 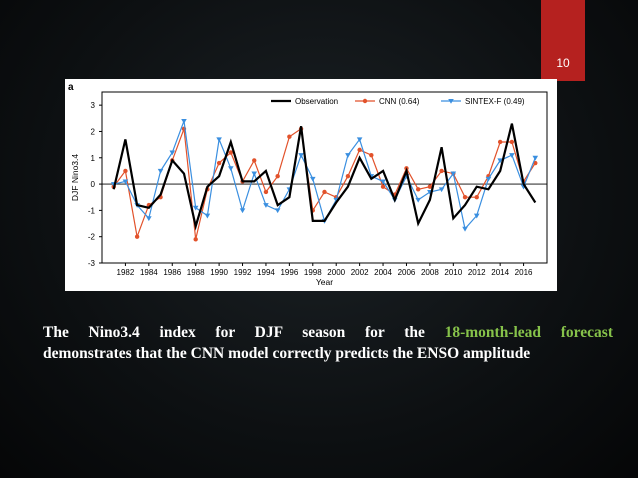 What do you see at coordinates (126, 272) in the screenshot?
I see `x-tick-label: 1982` at bounding box center [126, 272].